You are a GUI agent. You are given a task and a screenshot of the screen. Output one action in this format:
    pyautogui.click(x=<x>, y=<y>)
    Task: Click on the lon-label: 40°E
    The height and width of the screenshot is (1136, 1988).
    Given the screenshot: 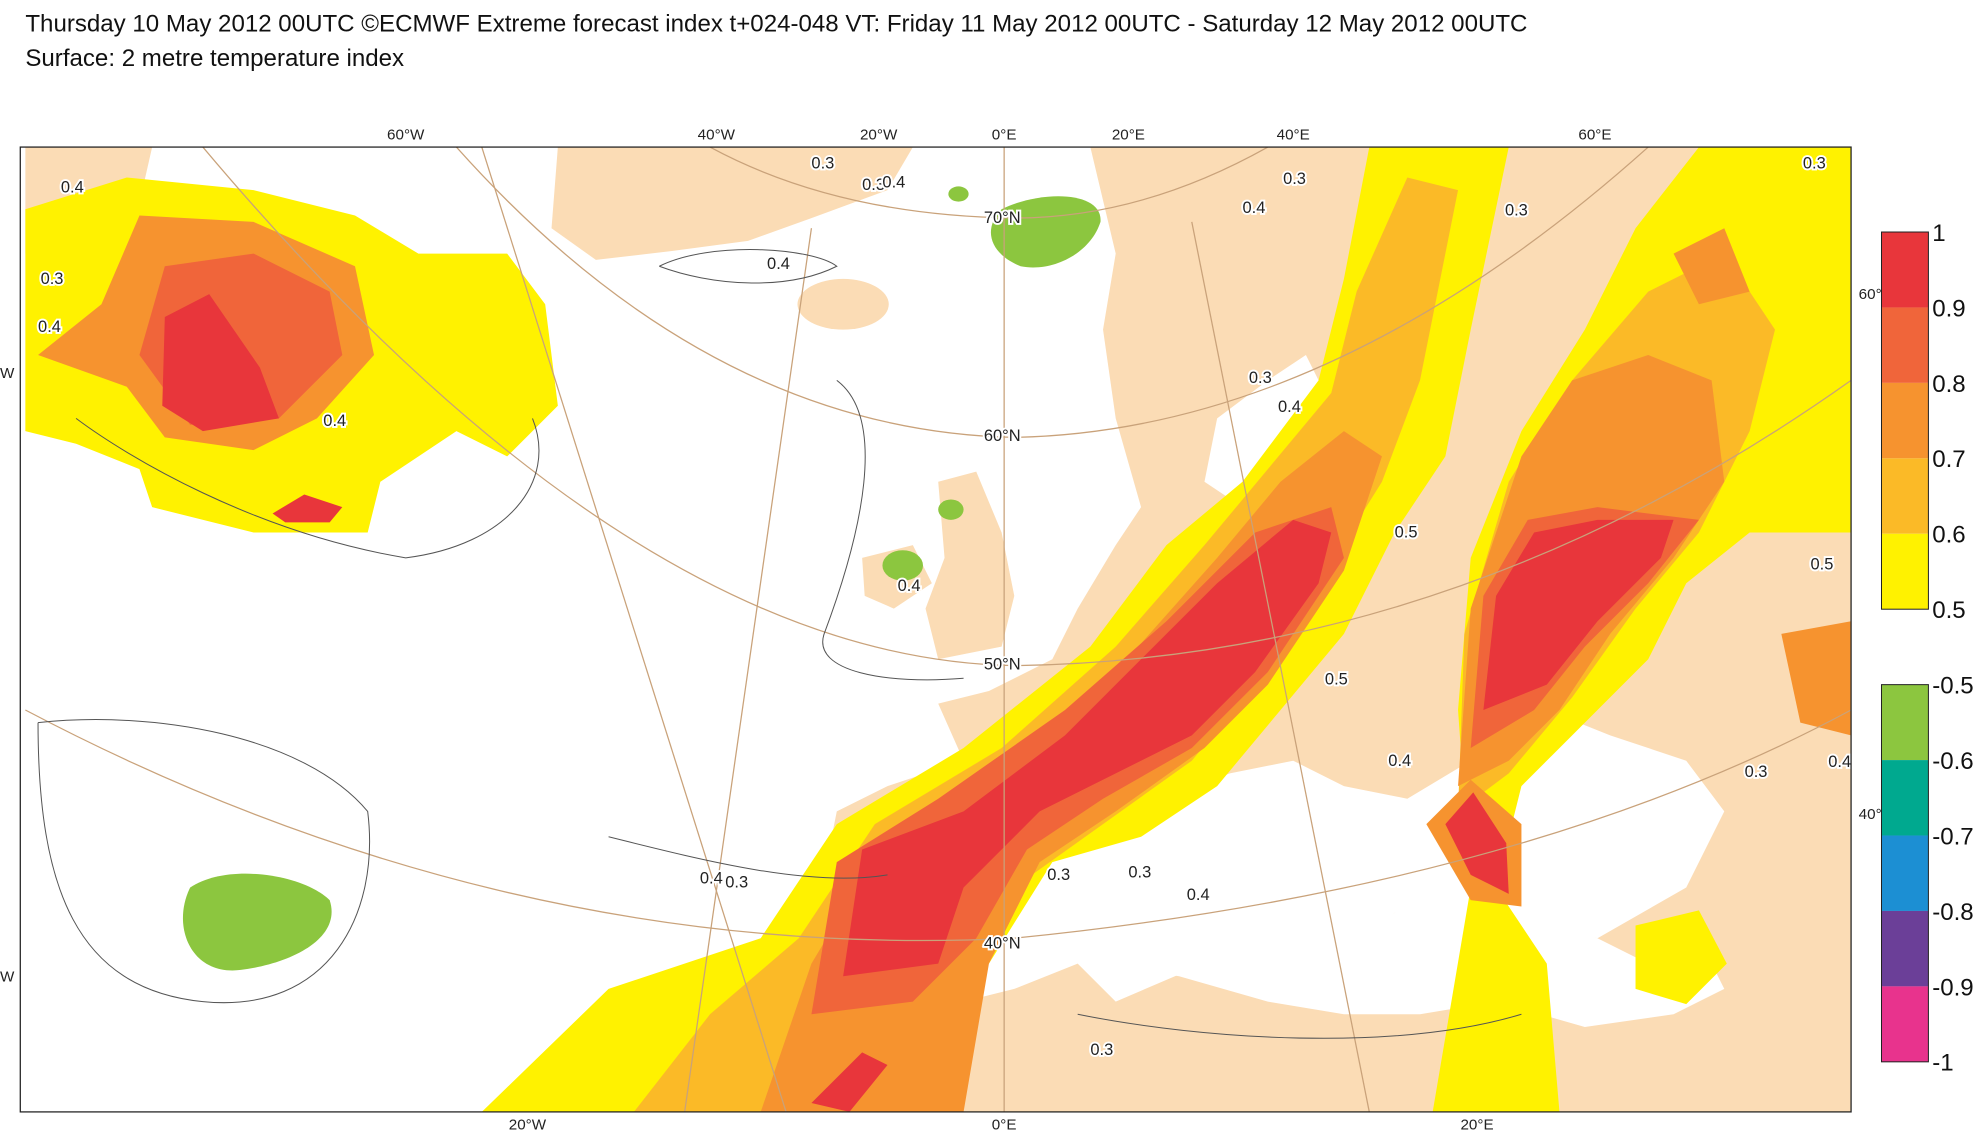 What is the action you would take?
    pyautogui.click(x=1293, y=134)
    